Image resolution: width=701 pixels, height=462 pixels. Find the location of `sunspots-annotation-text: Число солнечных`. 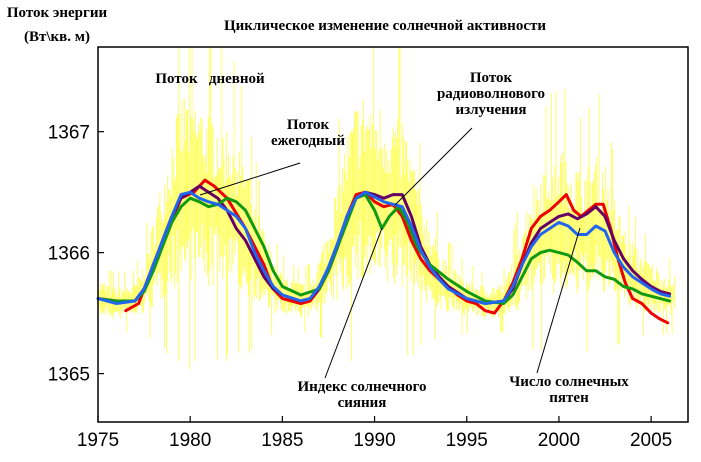

sunspots-annotation-text: Число солнечных is located at coordinates (569, 382).